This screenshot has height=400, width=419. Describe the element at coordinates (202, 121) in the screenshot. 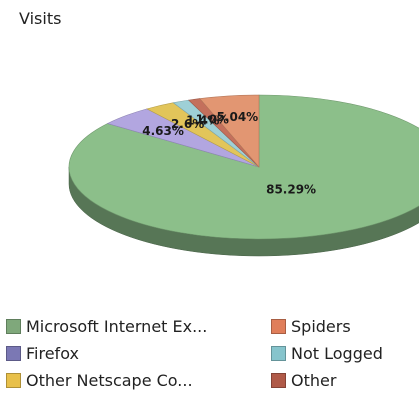

I see `pie-data-label: 1.4%` at that location.